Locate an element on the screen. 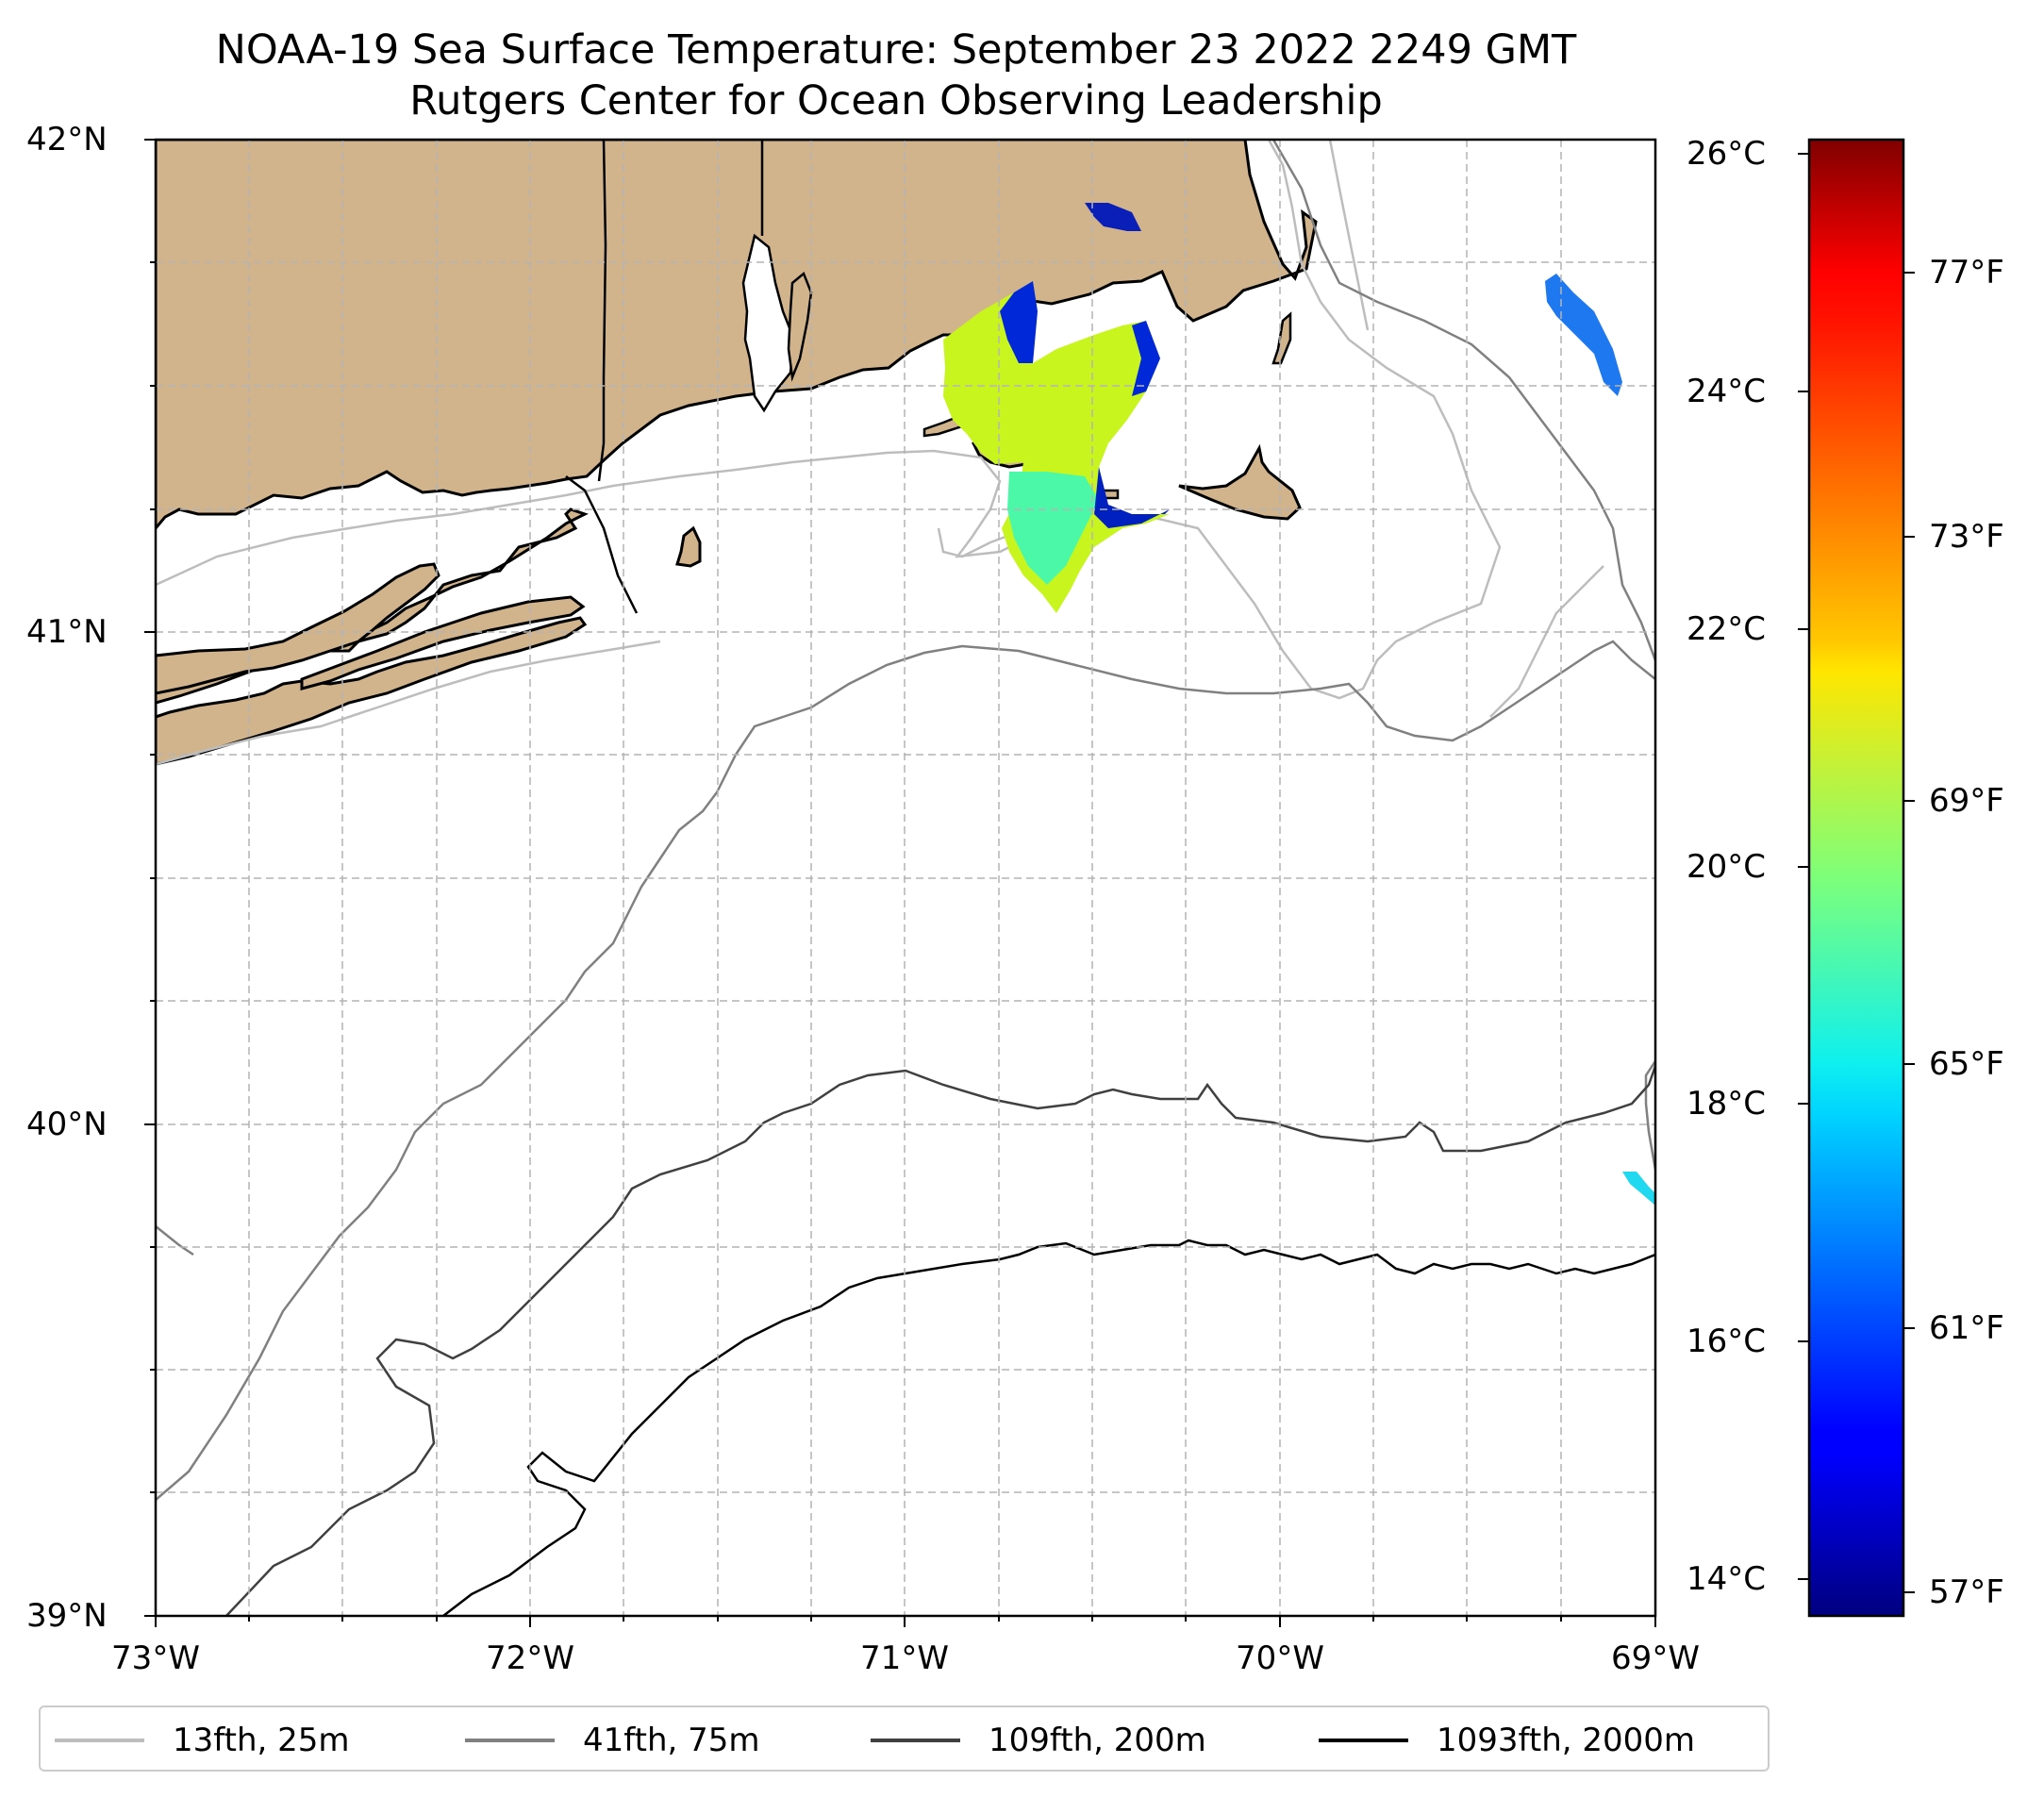 This screenshot has height=1797, width=2044. legend-line-75m is located at coordinates (510, 1740).